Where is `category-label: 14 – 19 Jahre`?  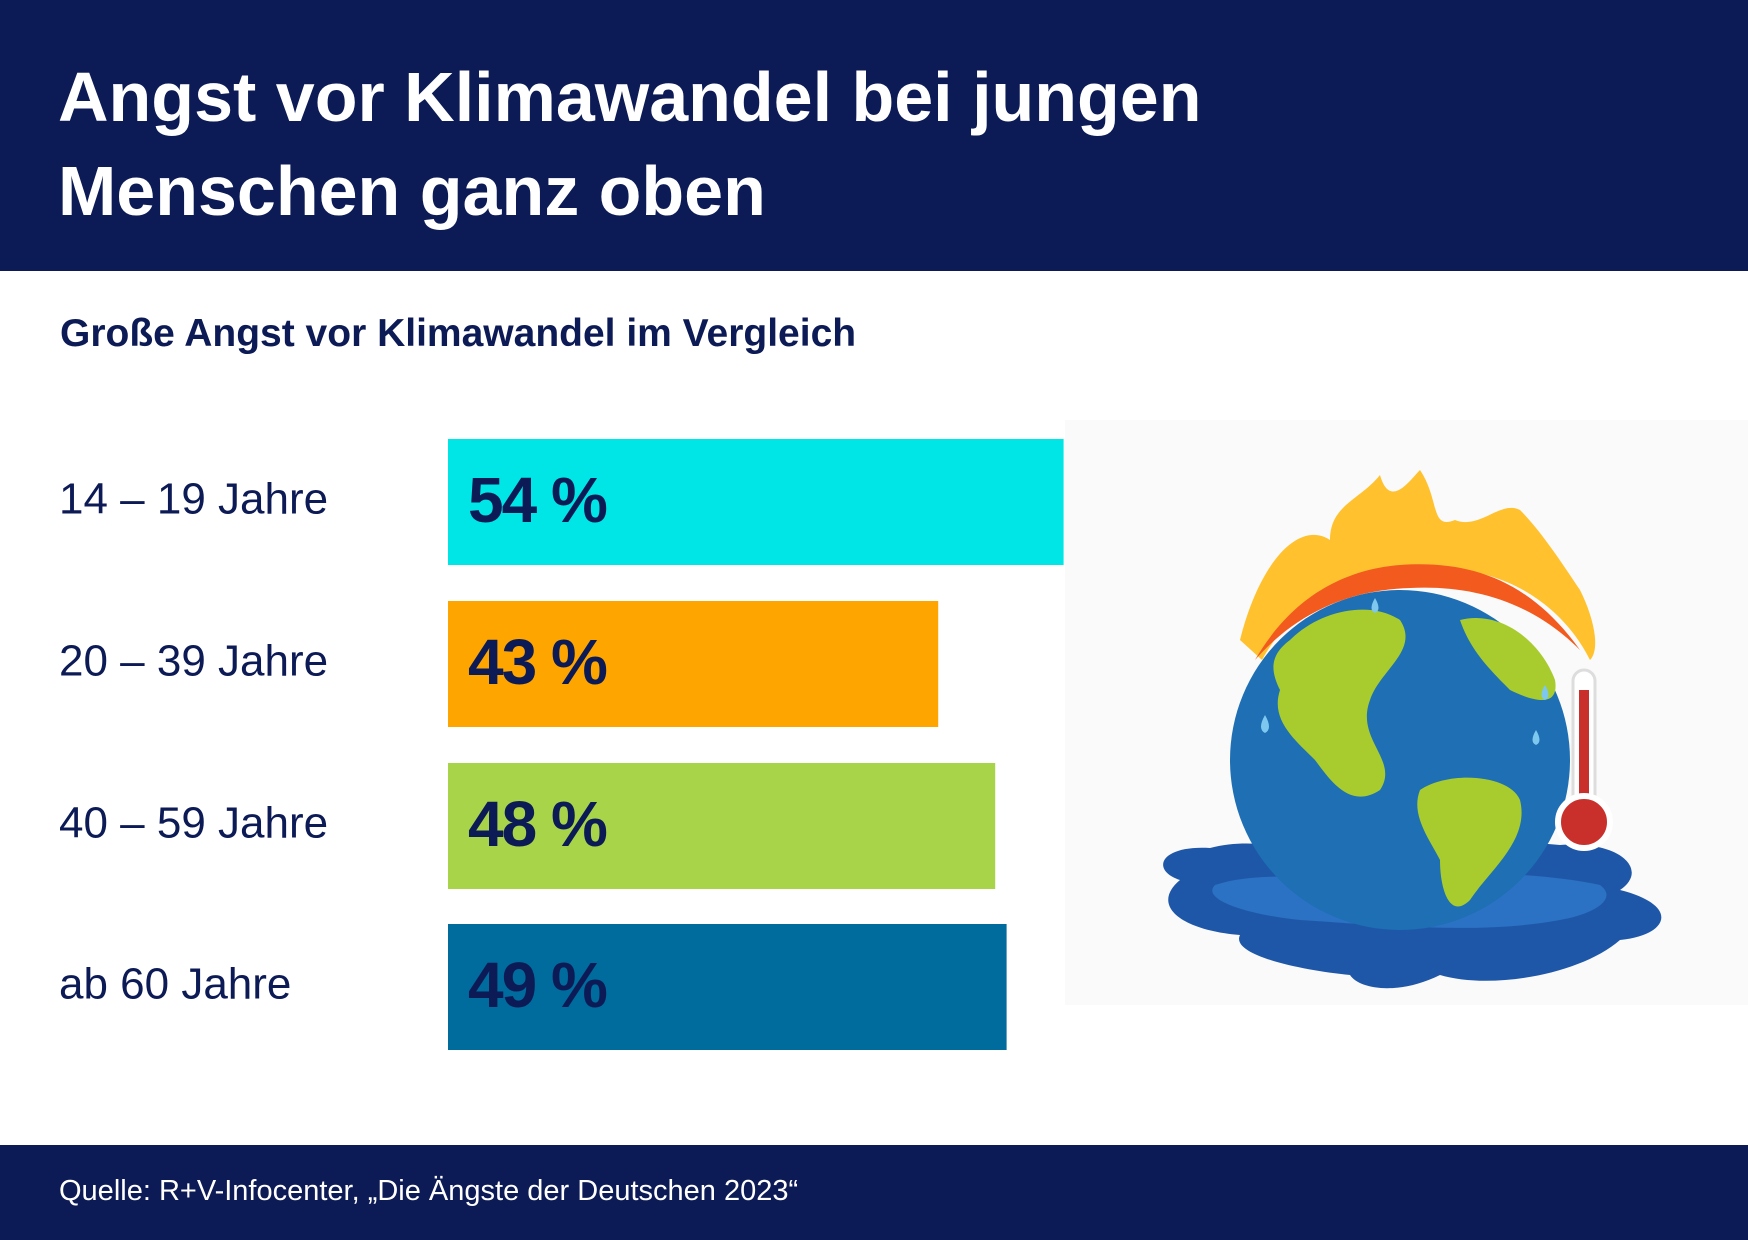
category-label: 14 – 19 Jahre is located at coordinates (193, 499).